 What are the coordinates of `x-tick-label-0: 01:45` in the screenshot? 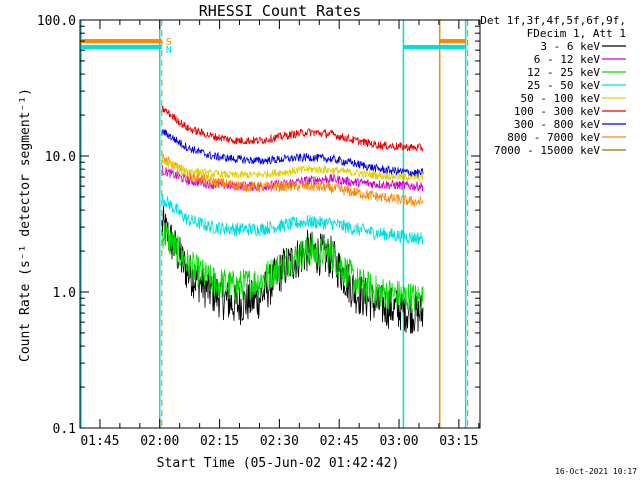 It's located at (99, 441).